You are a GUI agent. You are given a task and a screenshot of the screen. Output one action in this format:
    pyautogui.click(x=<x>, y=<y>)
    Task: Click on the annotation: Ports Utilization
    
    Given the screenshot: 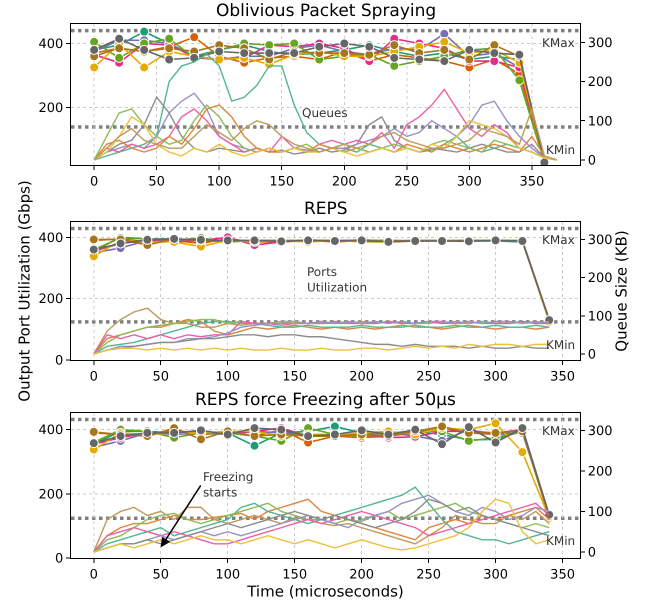 What is the action you would take?
    pyautogui.click(x=337, y=280)
    